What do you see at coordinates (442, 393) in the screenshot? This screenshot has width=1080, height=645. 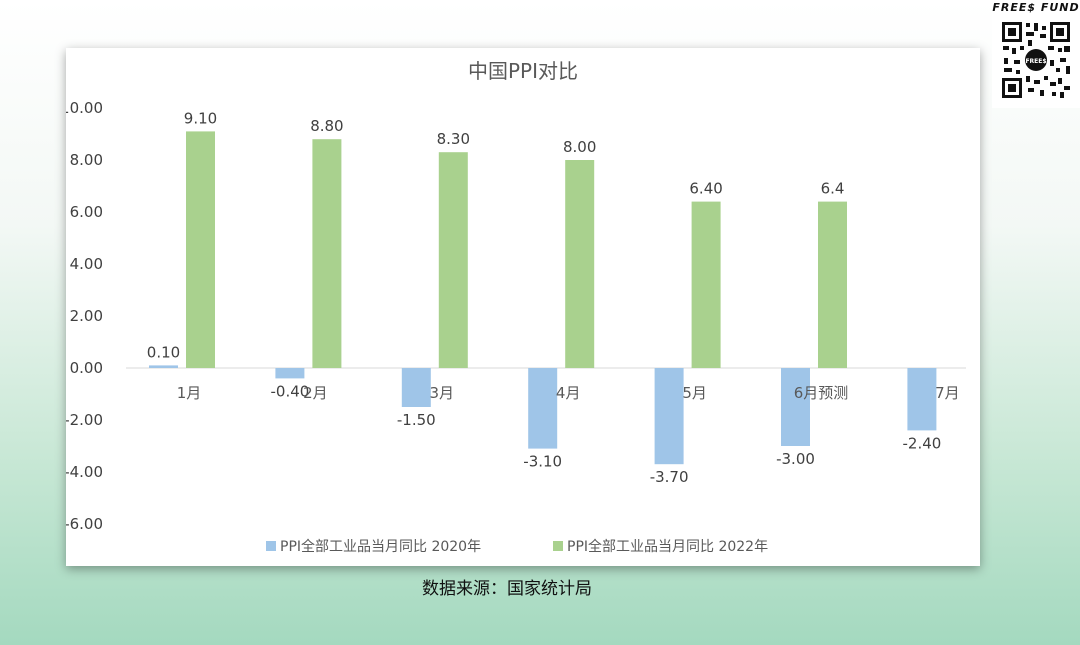 I see `category-label: 3月` at bounding box center [442, 393].